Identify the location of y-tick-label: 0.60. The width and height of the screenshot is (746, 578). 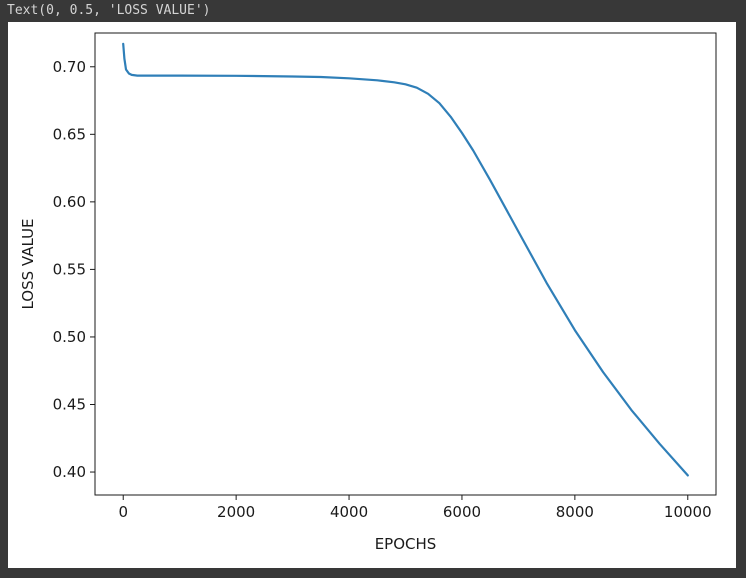
(69, 202).